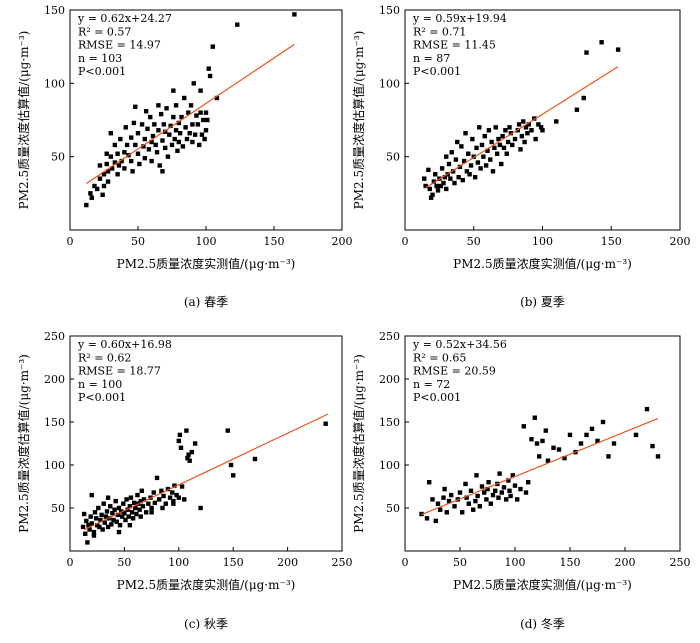  Describe the element at coordinates (542, 443) in the screenshot. I see `plot-frame` at that location.